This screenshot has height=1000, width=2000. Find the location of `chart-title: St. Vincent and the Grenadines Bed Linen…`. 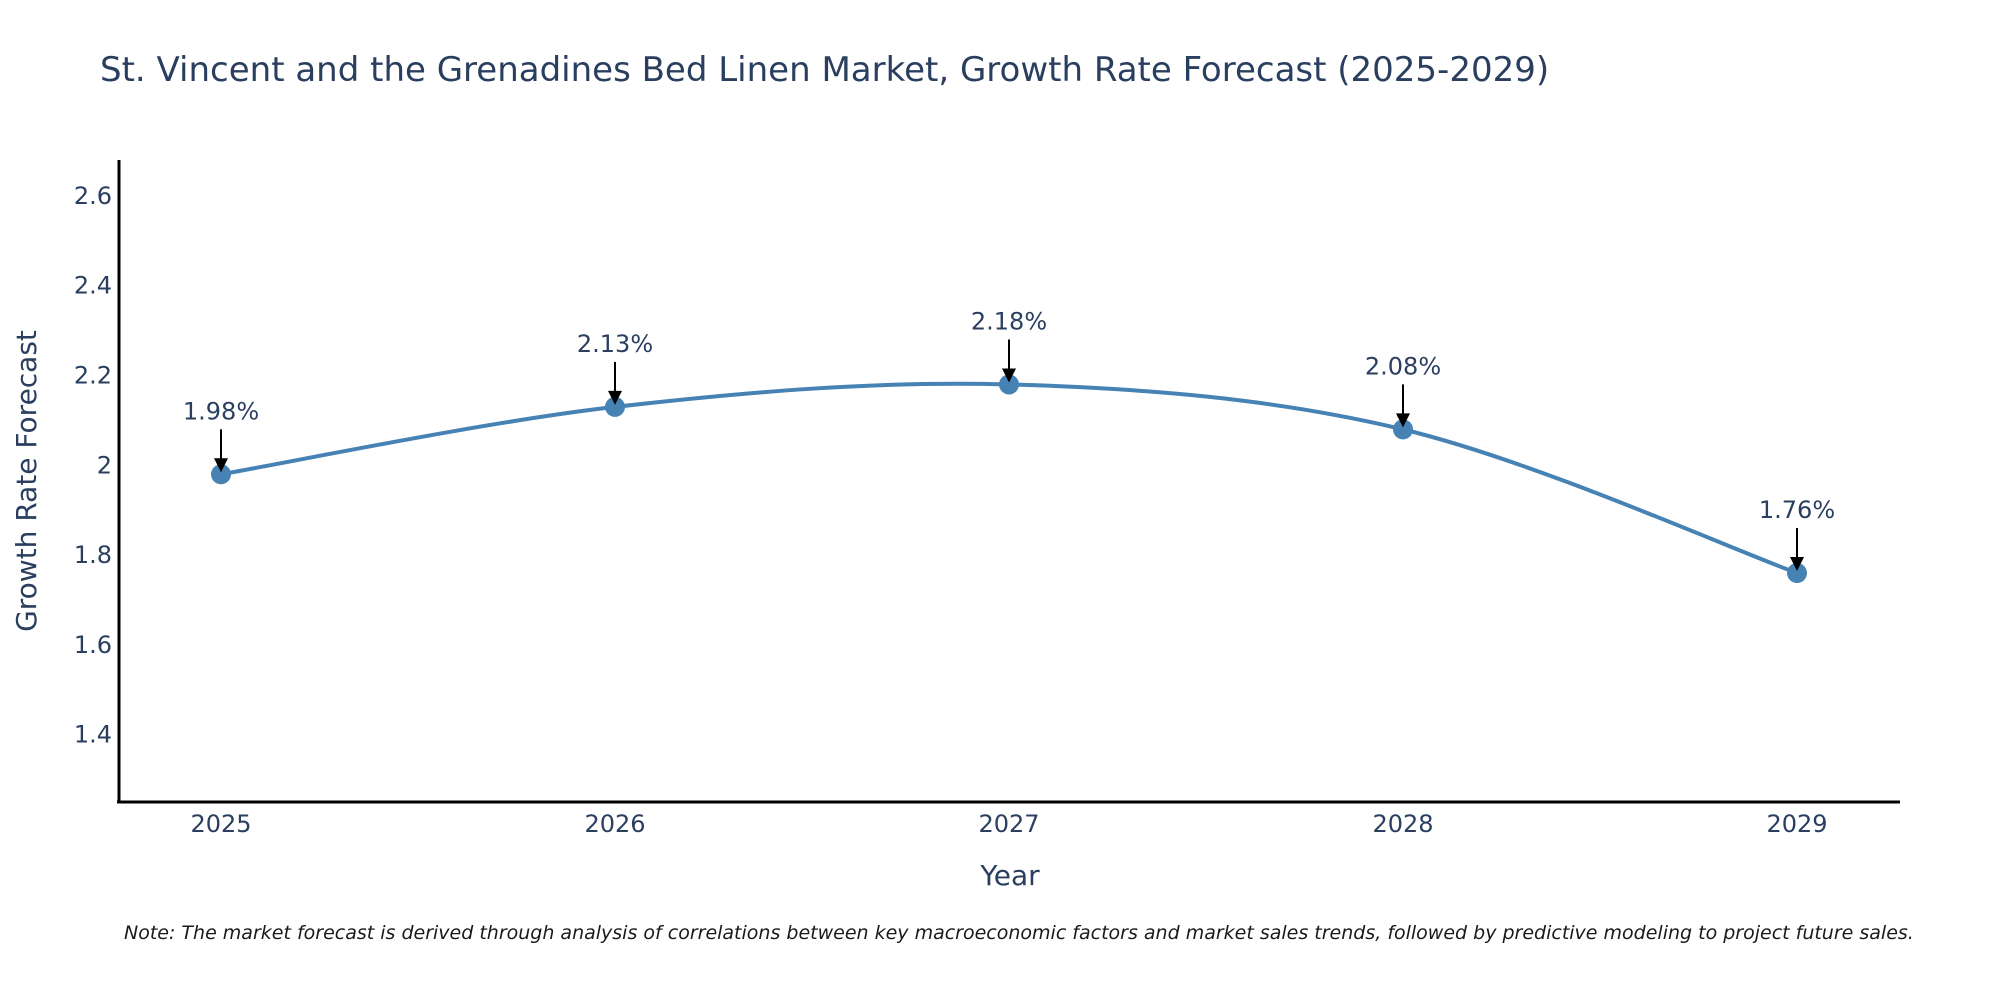

chart-title: St. Vincent and the Grenadines Bed Linen… is located at coordinates (824, 70).